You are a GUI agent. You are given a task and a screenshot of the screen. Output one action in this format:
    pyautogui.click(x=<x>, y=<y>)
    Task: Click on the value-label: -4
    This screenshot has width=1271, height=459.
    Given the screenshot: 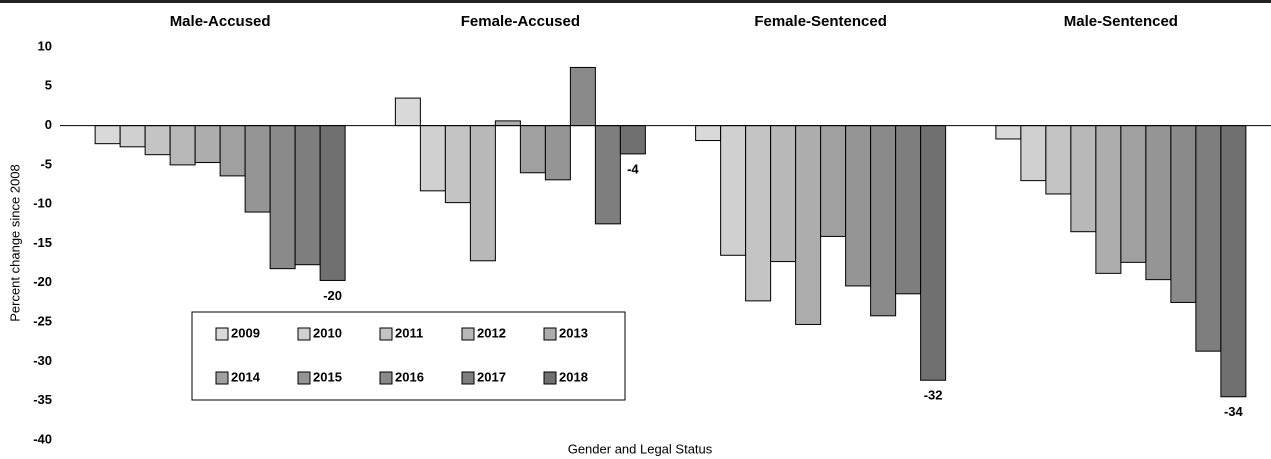 What is the action you would take?
    pyautogui.click(x=633, y=168)
    